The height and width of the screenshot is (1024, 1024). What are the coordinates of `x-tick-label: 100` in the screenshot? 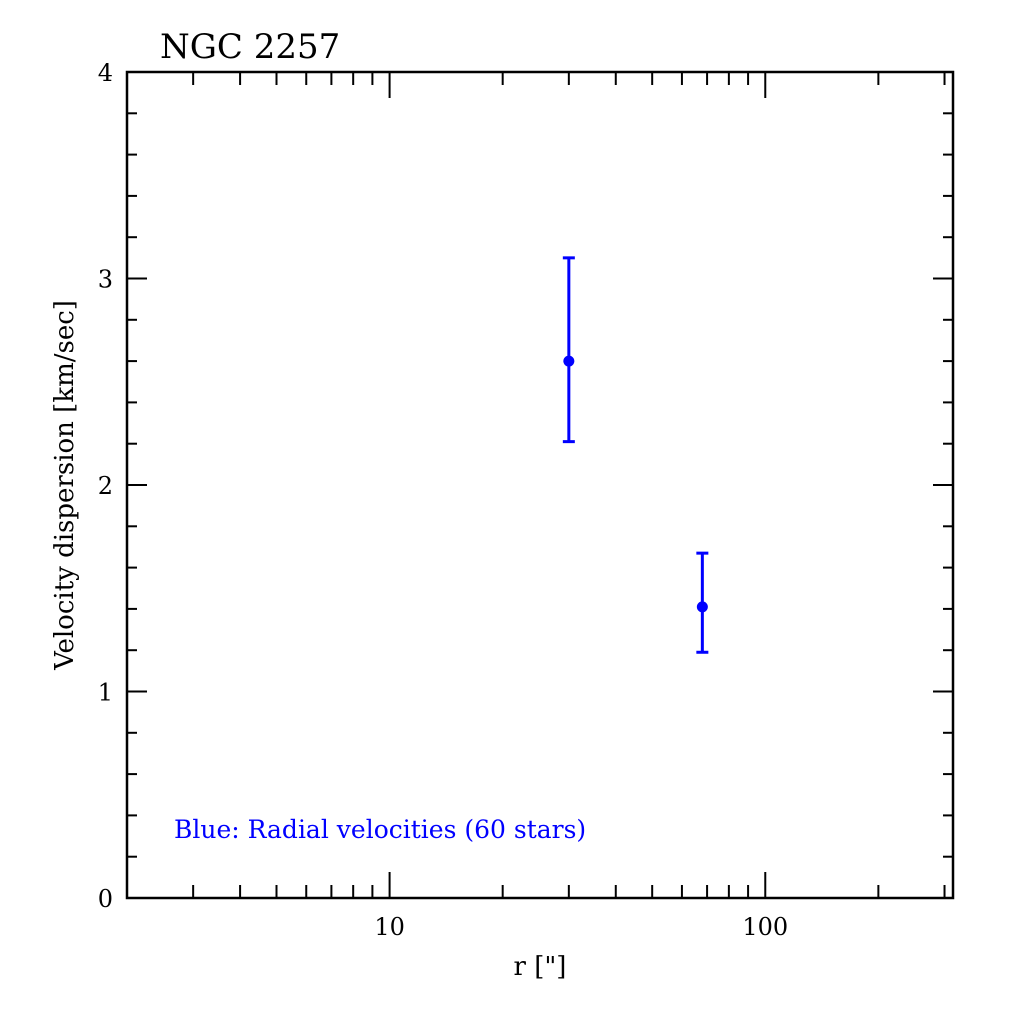 It's located at (765, 927).